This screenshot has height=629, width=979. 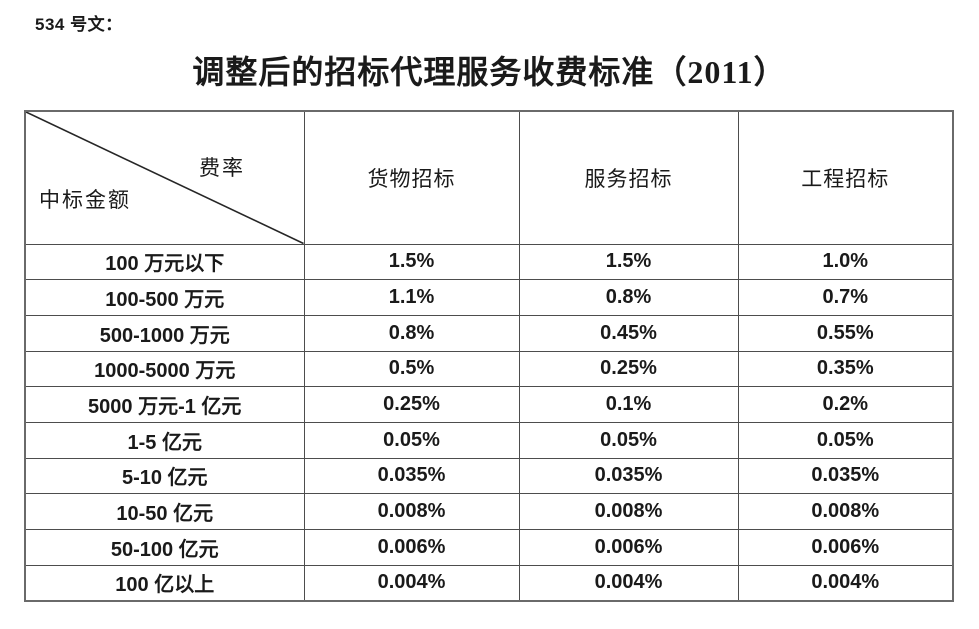 I want to click on table-row: 100 万元以下 1.5% 1.5% 1.0%, so click(x=489, y=262).